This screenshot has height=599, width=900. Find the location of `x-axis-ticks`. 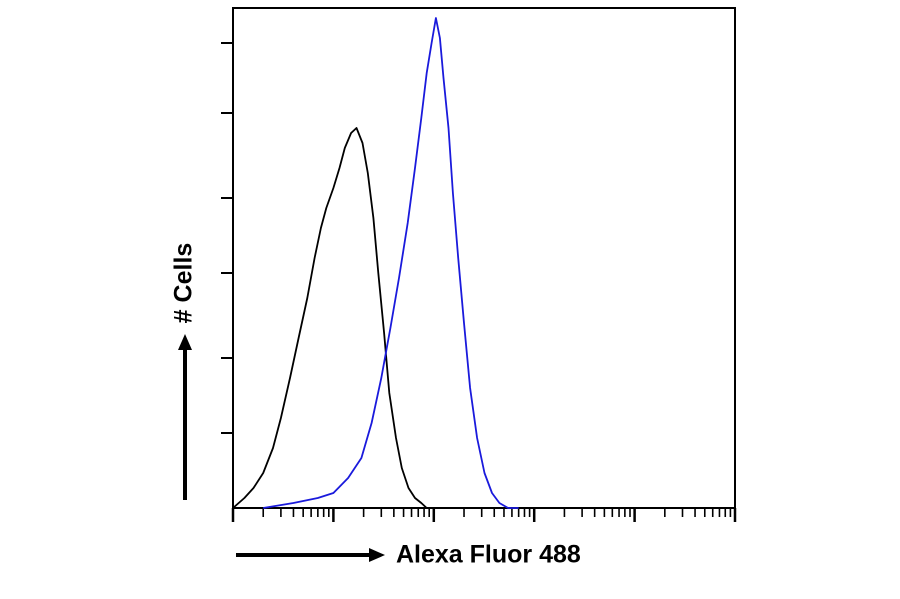

x-axis-ticks is located at coordinates (484, 515).